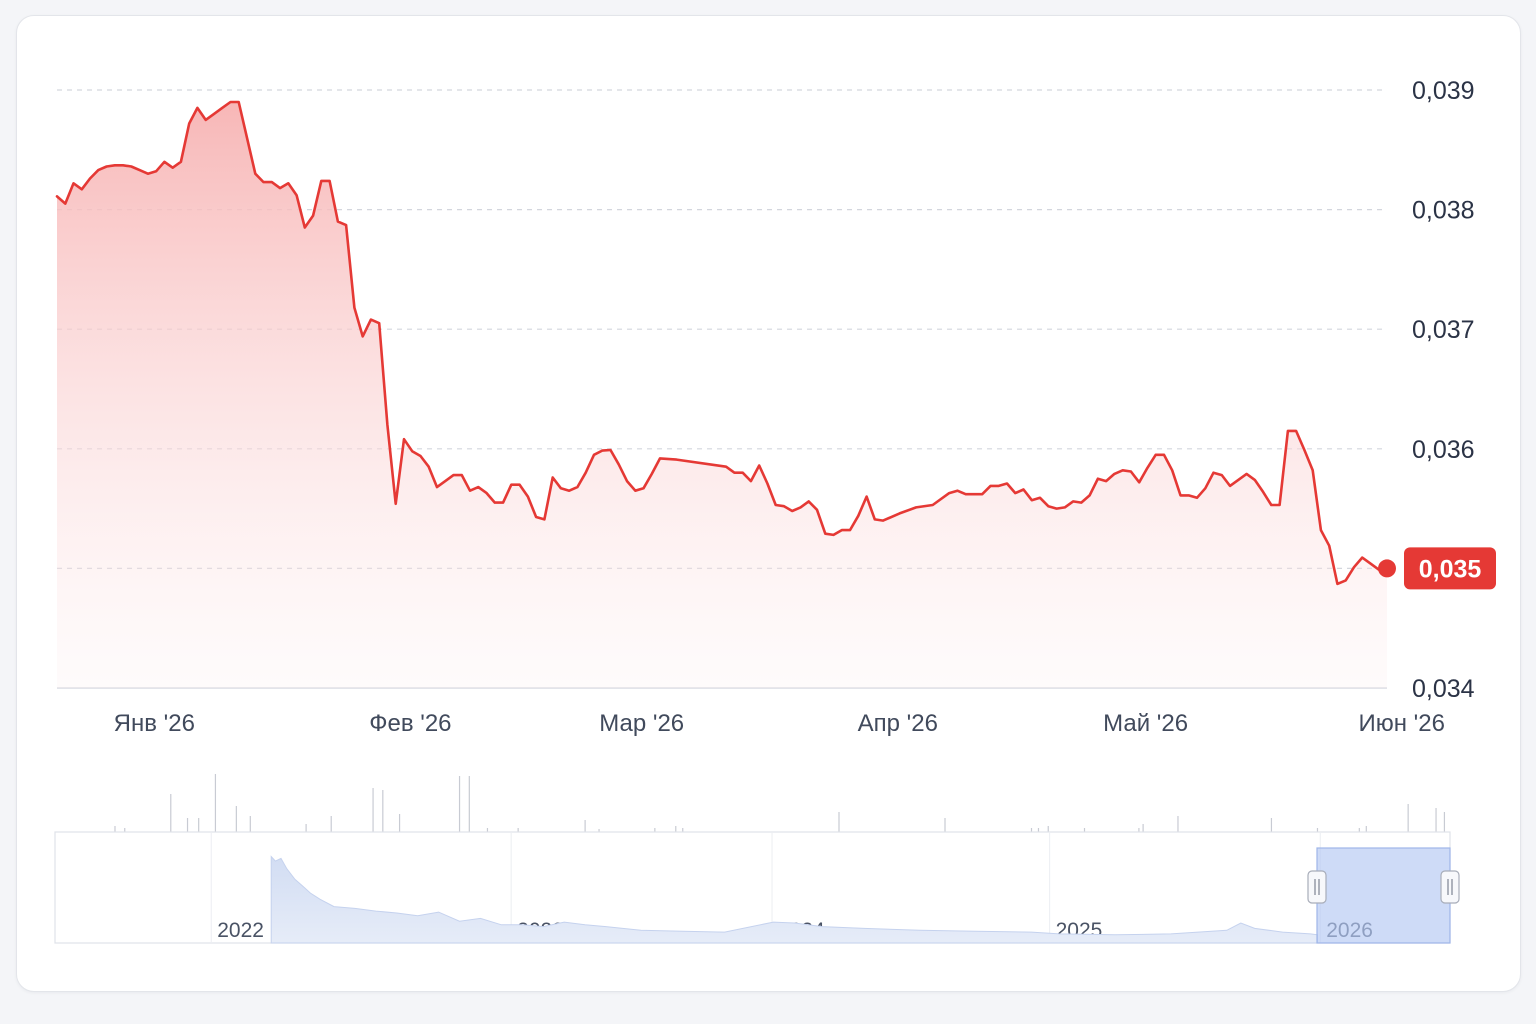  I want to click on navigator-selected-window, so click(1383, 895).